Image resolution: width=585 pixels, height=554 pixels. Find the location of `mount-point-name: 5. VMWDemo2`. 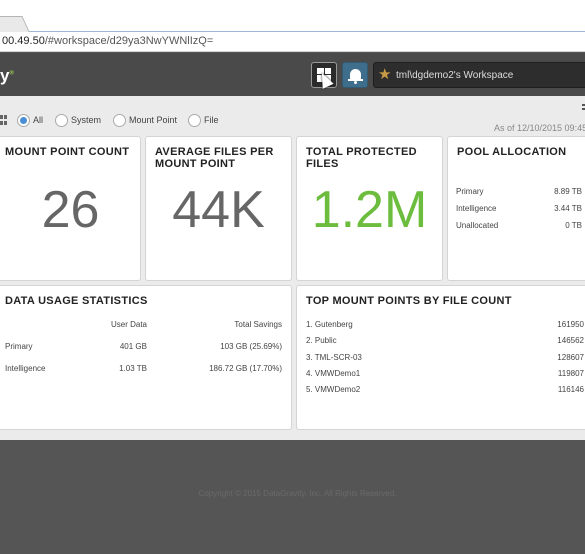

mount-point-name: 5. VMWDemo2 is located at coordinates (333, 389).